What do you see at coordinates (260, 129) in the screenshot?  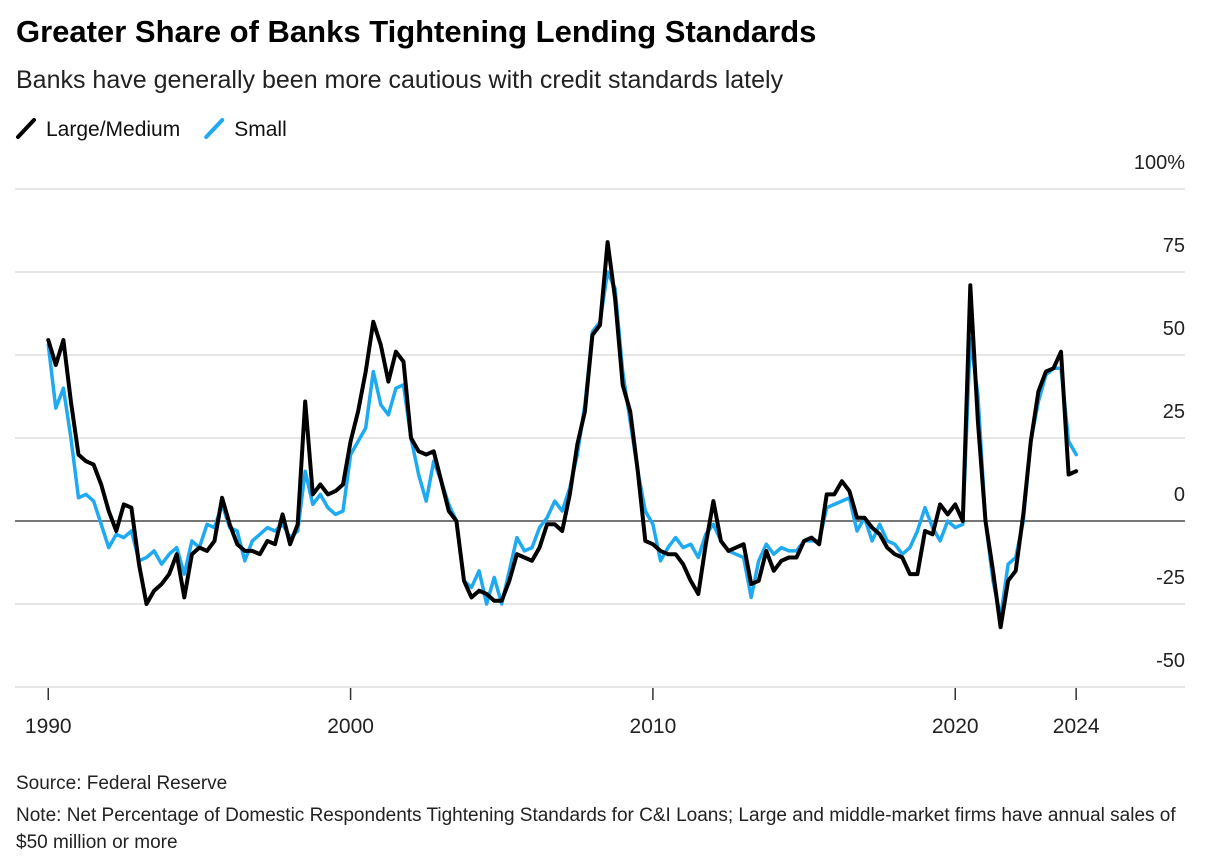 I see `legend-label: Small` at bounding box center [260, 129].